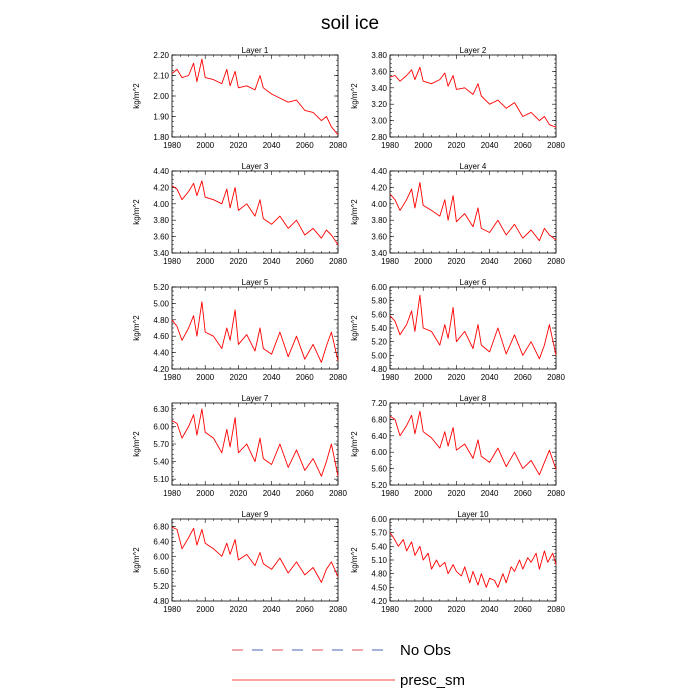 This screenshot has height=700, width=700. Describe the element at coordinates (390, 261) in the screenshot. I see `x-tick-label-layer-4: 1980` at that location.